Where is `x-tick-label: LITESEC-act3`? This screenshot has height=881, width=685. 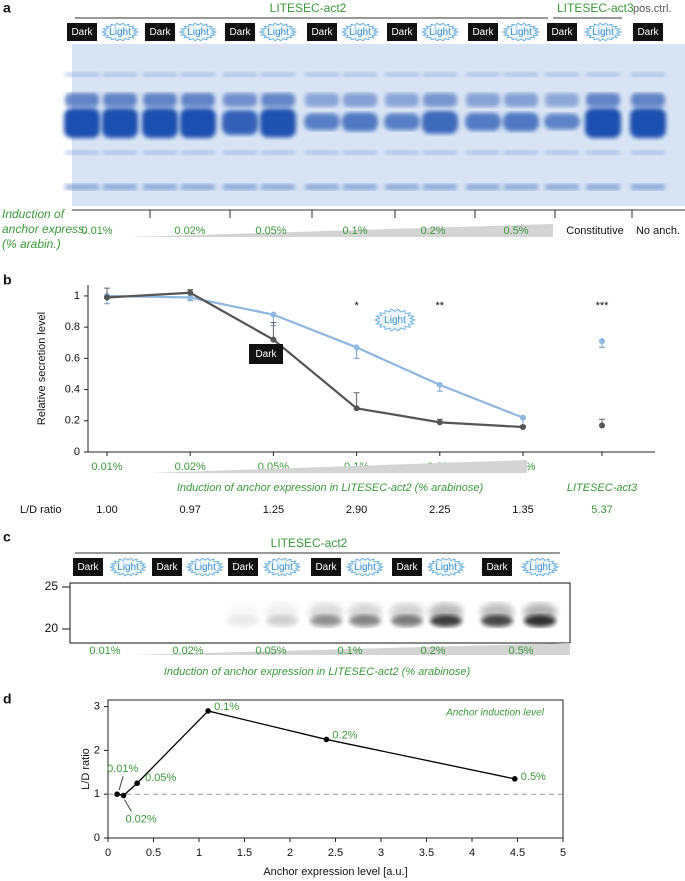
x-tick-label: LITESEC-act3 is located at coordinates (602, 488).